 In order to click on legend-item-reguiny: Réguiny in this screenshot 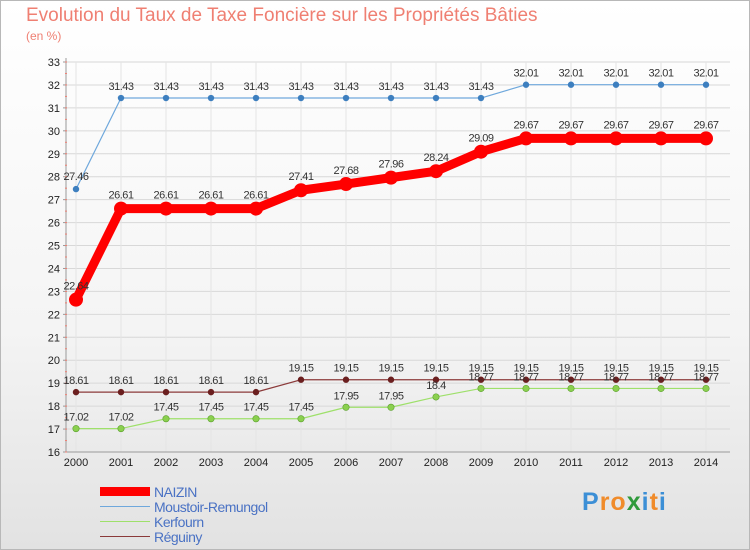, I will do `click(230, 537)`.